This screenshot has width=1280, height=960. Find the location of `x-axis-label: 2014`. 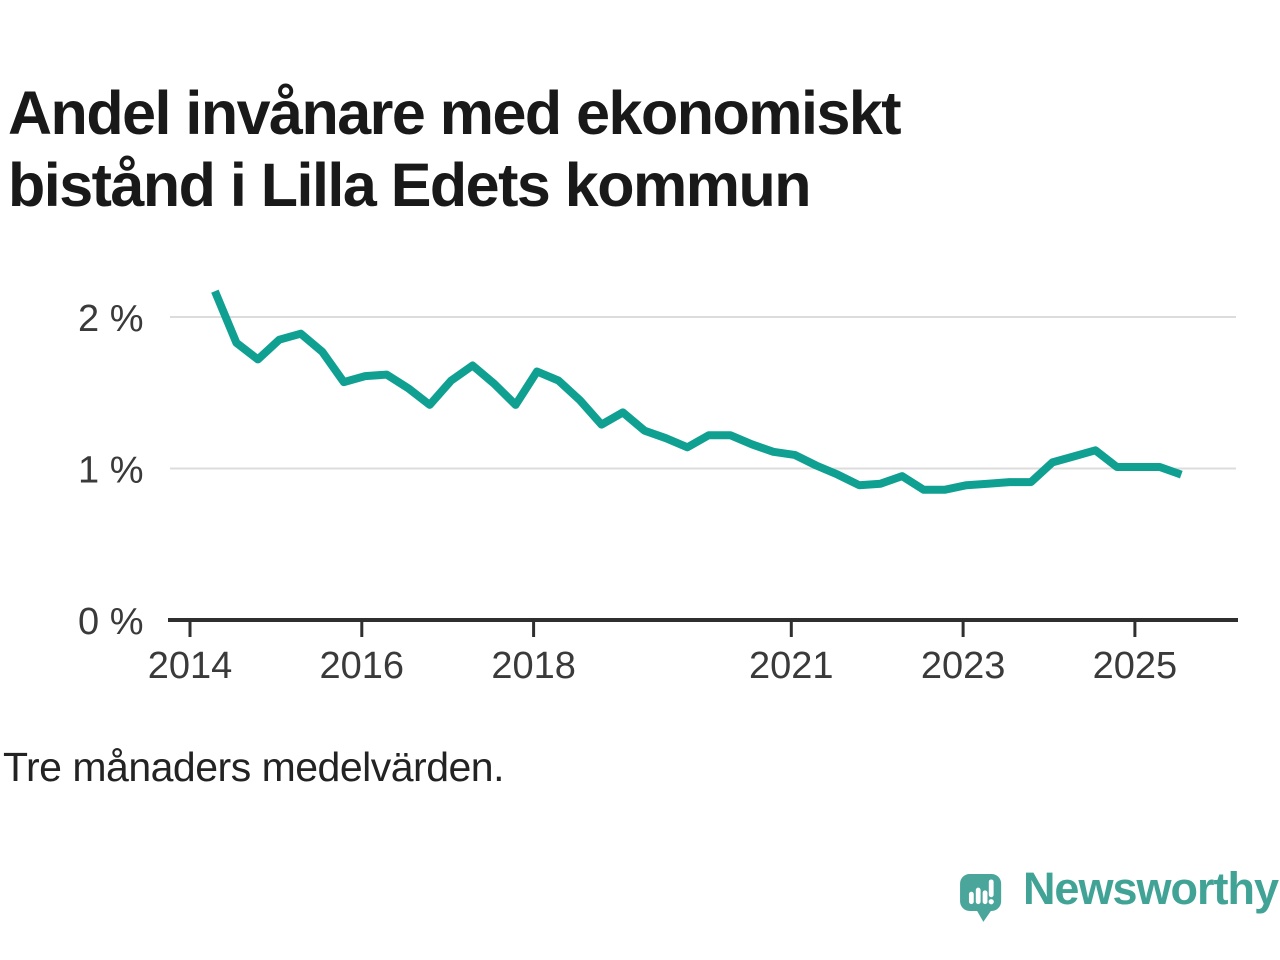

x-axis-label: 2014 is located at coordinates (190, 666).